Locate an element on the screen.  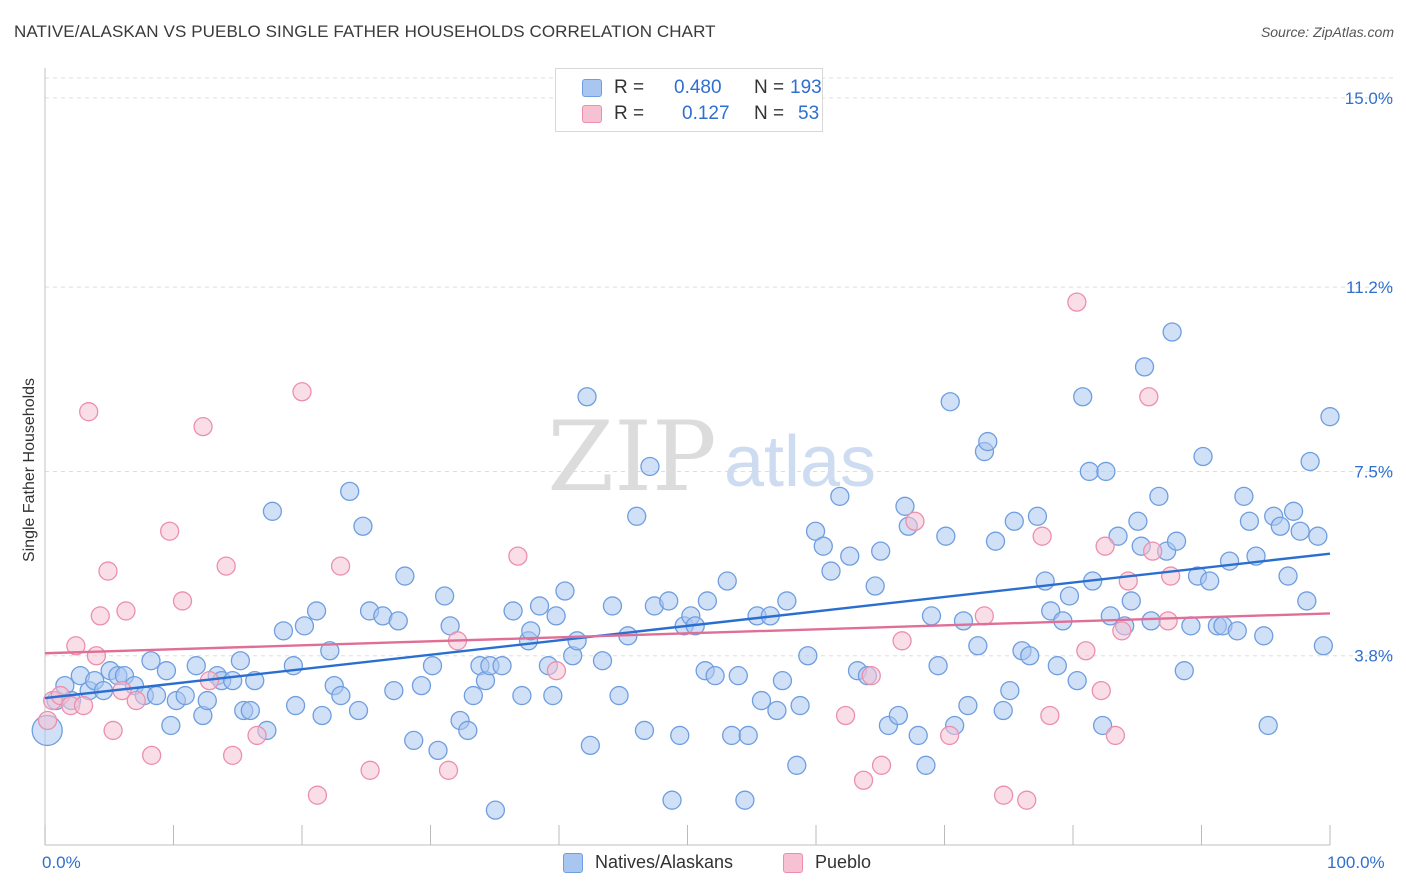
watermark-atlas: atlas is located at coordinates (800, 462).